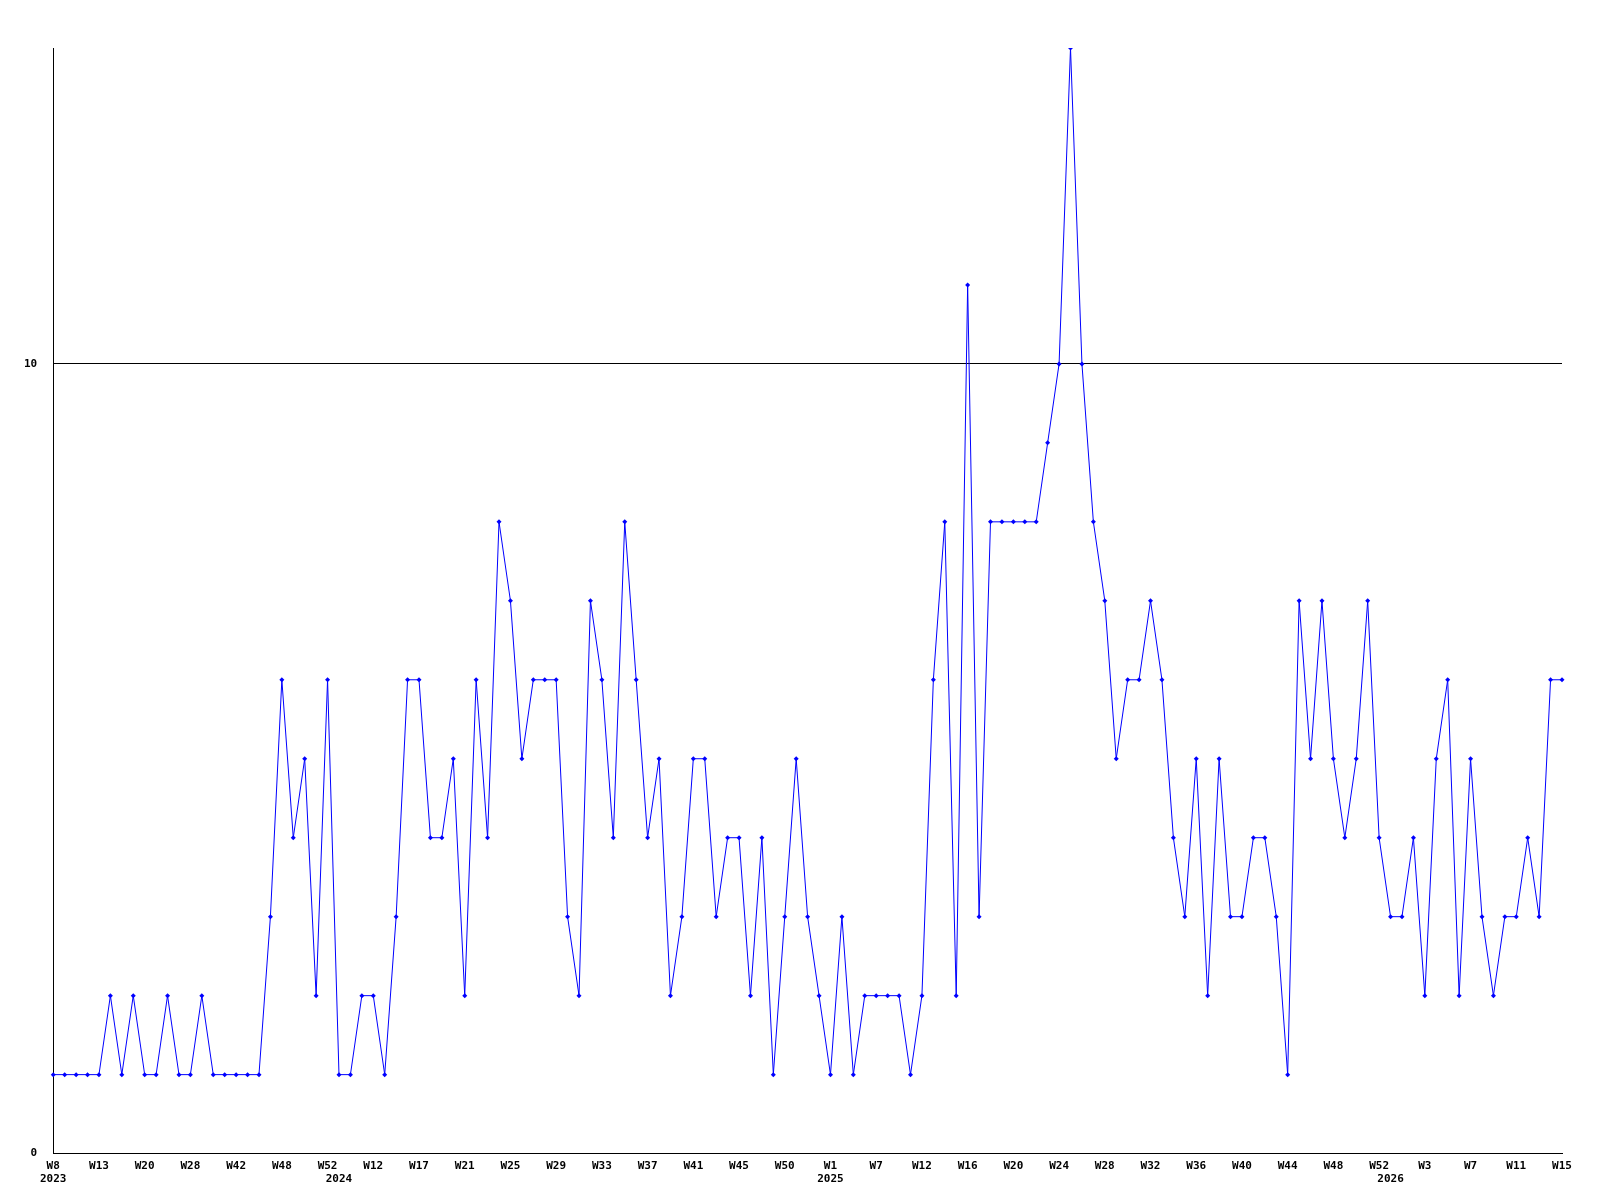 The height and width of the screenshot is (1200, 1600). What do you see at coordinates (1242, 1166) in the screenshot?
I see `x-tick-label: W40` at bounding box center [1242, 1166].